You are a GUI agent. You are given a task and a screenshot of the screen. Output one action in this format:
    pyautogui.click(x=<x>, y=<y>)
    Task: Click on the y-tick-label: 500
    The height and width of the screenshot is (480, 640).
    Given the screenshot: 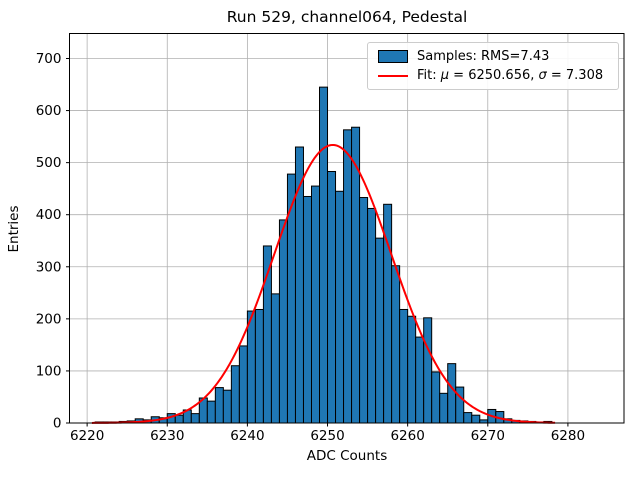 What is the action you would take?
    pyautogui.click(x=49, y=163)
    